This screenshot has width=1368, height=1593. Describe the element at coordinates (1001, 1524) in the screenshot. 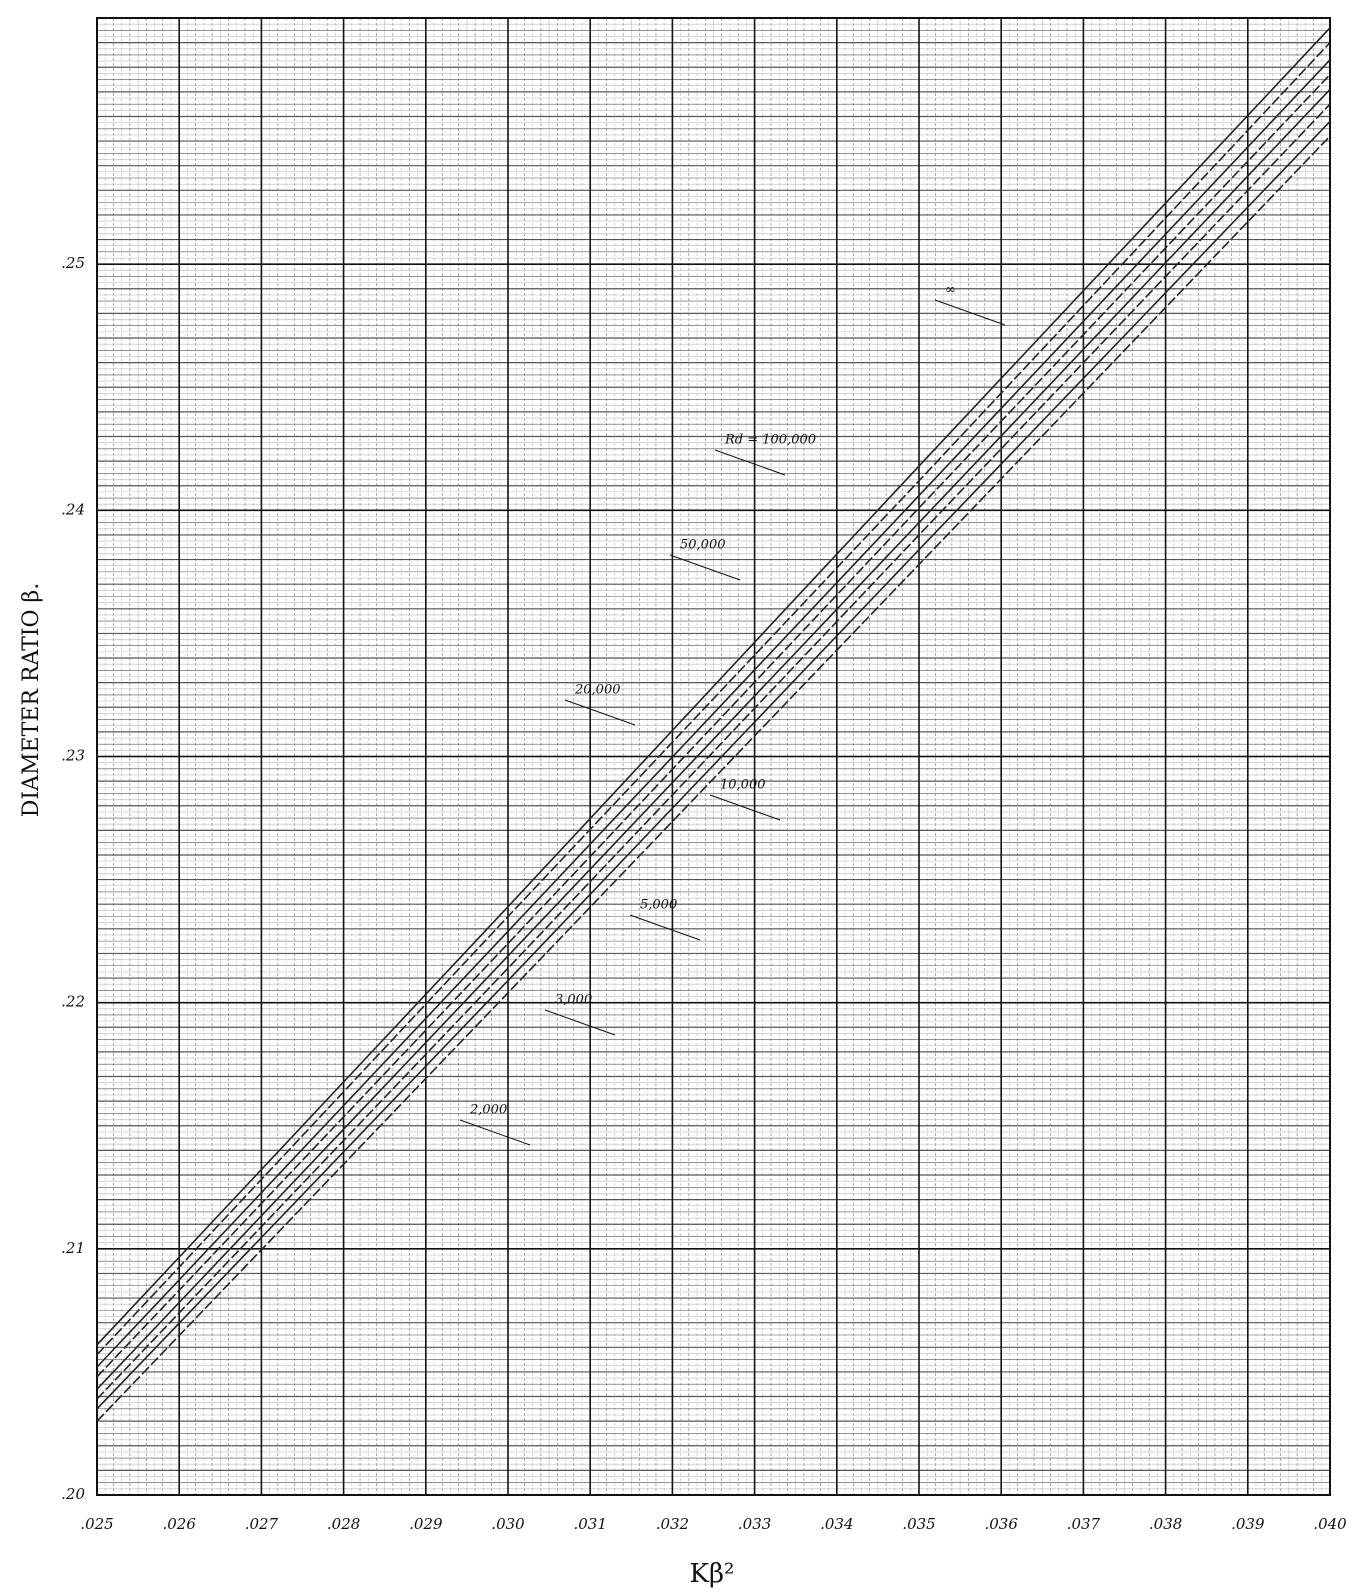

I see `x-tick-label: .036` at that location.